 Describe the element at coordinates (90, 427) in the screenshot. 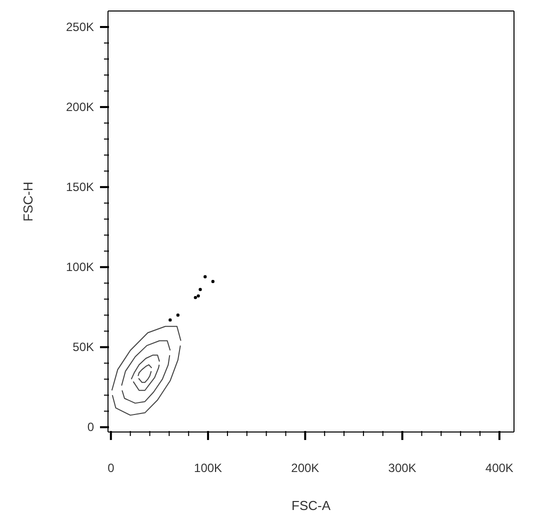

I see `y-tick-label: 0` at that location.